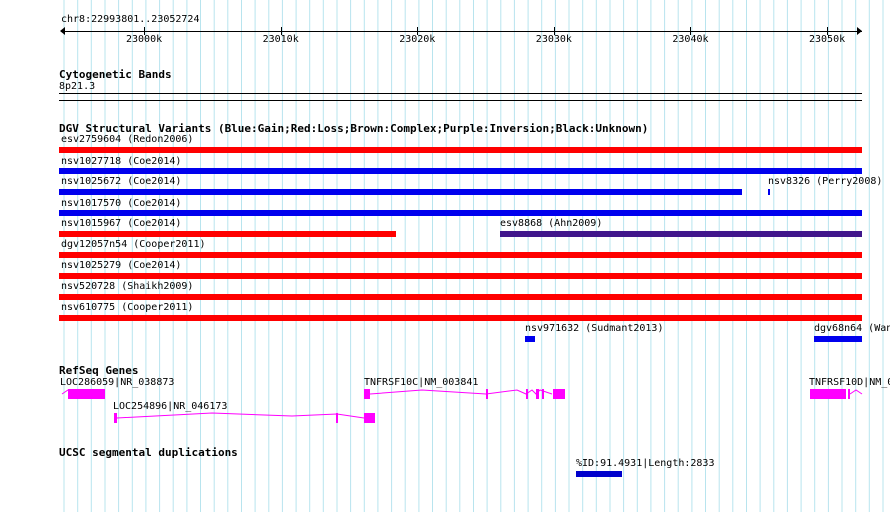 The height and width of the screenshot is (512, 890). What do you see at coordinates (121, 161) in the screenshot?
I see `variant-label: nsv1027718 (Coe2014)` at bounding box center [121, 161].